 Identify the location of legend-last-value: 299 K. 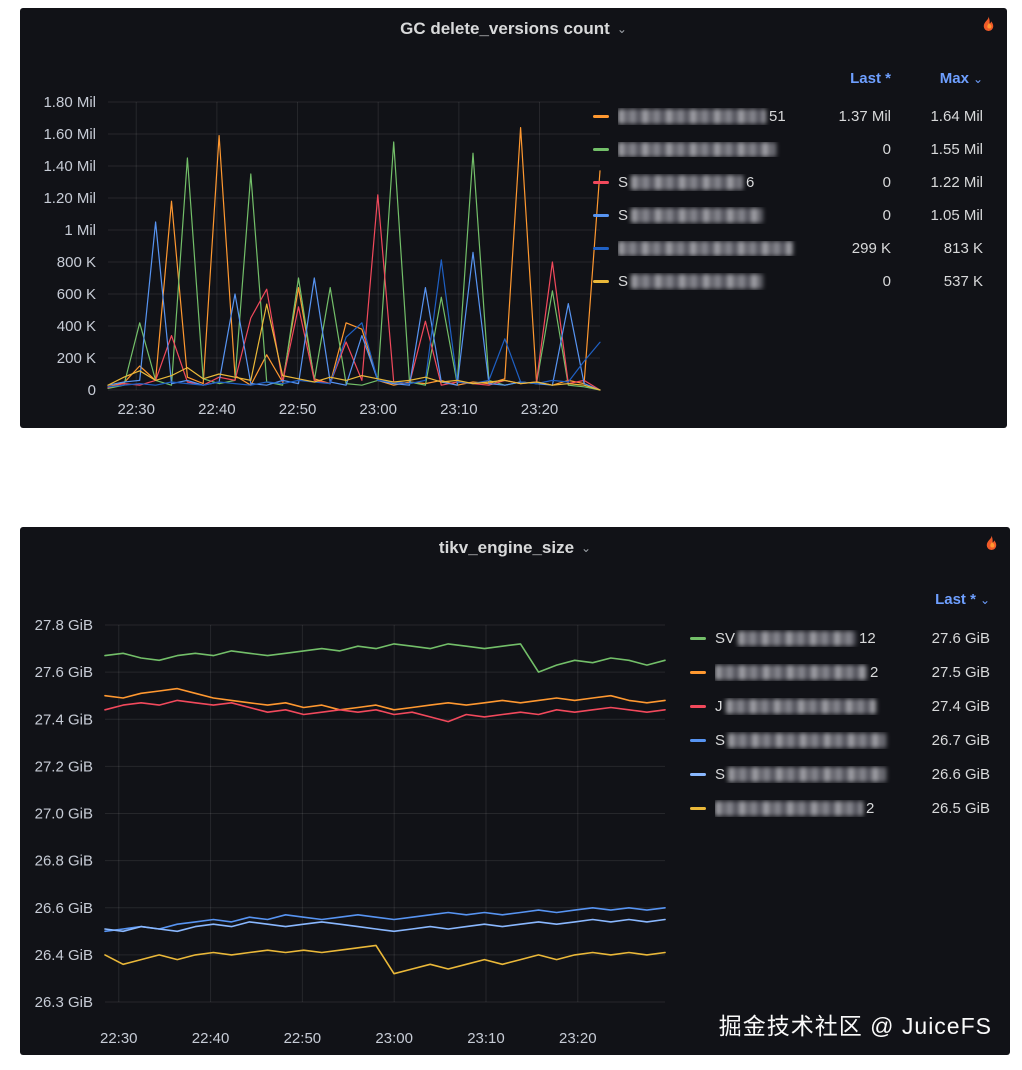
(871, 248).